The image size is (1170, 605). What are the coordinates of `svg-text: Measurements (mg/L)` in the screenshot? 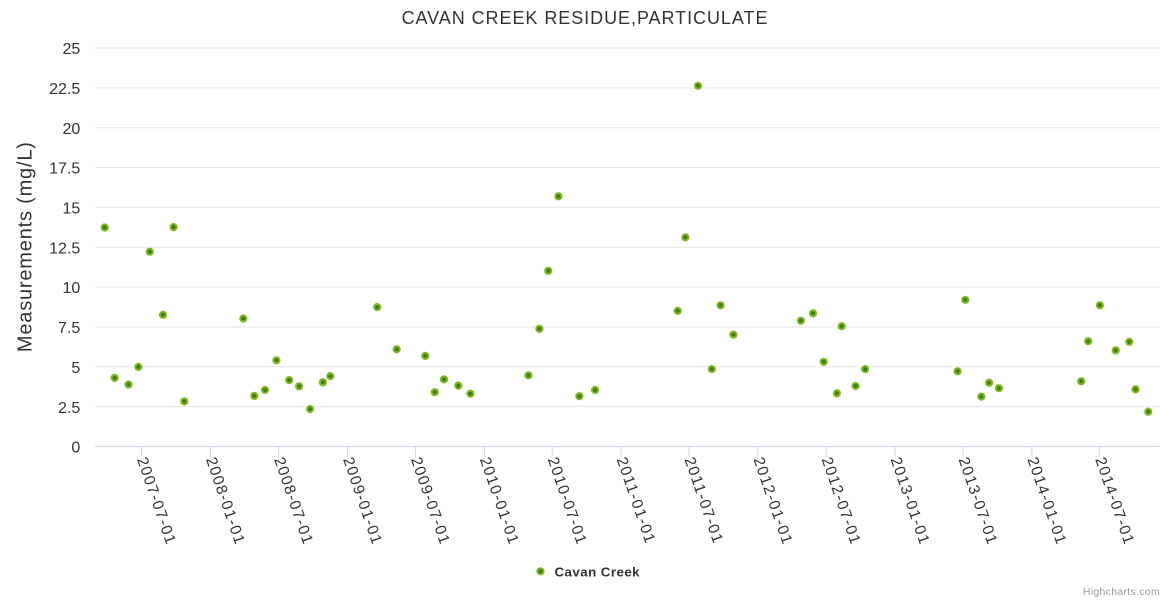 It's located at (26, 246).